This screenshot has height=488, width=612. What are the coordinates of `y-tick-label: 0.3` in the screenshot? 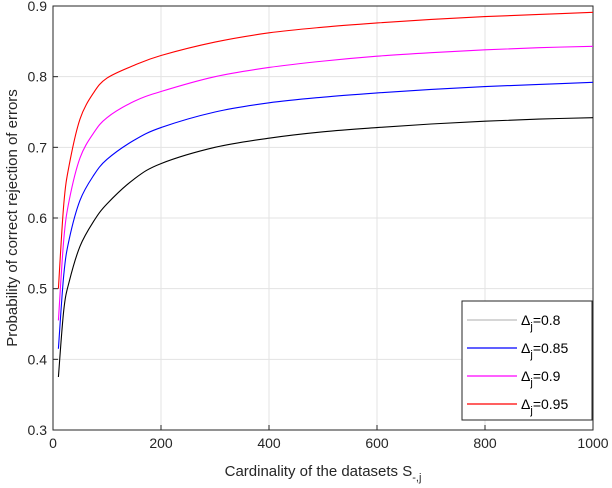 It's located at (38, 430).